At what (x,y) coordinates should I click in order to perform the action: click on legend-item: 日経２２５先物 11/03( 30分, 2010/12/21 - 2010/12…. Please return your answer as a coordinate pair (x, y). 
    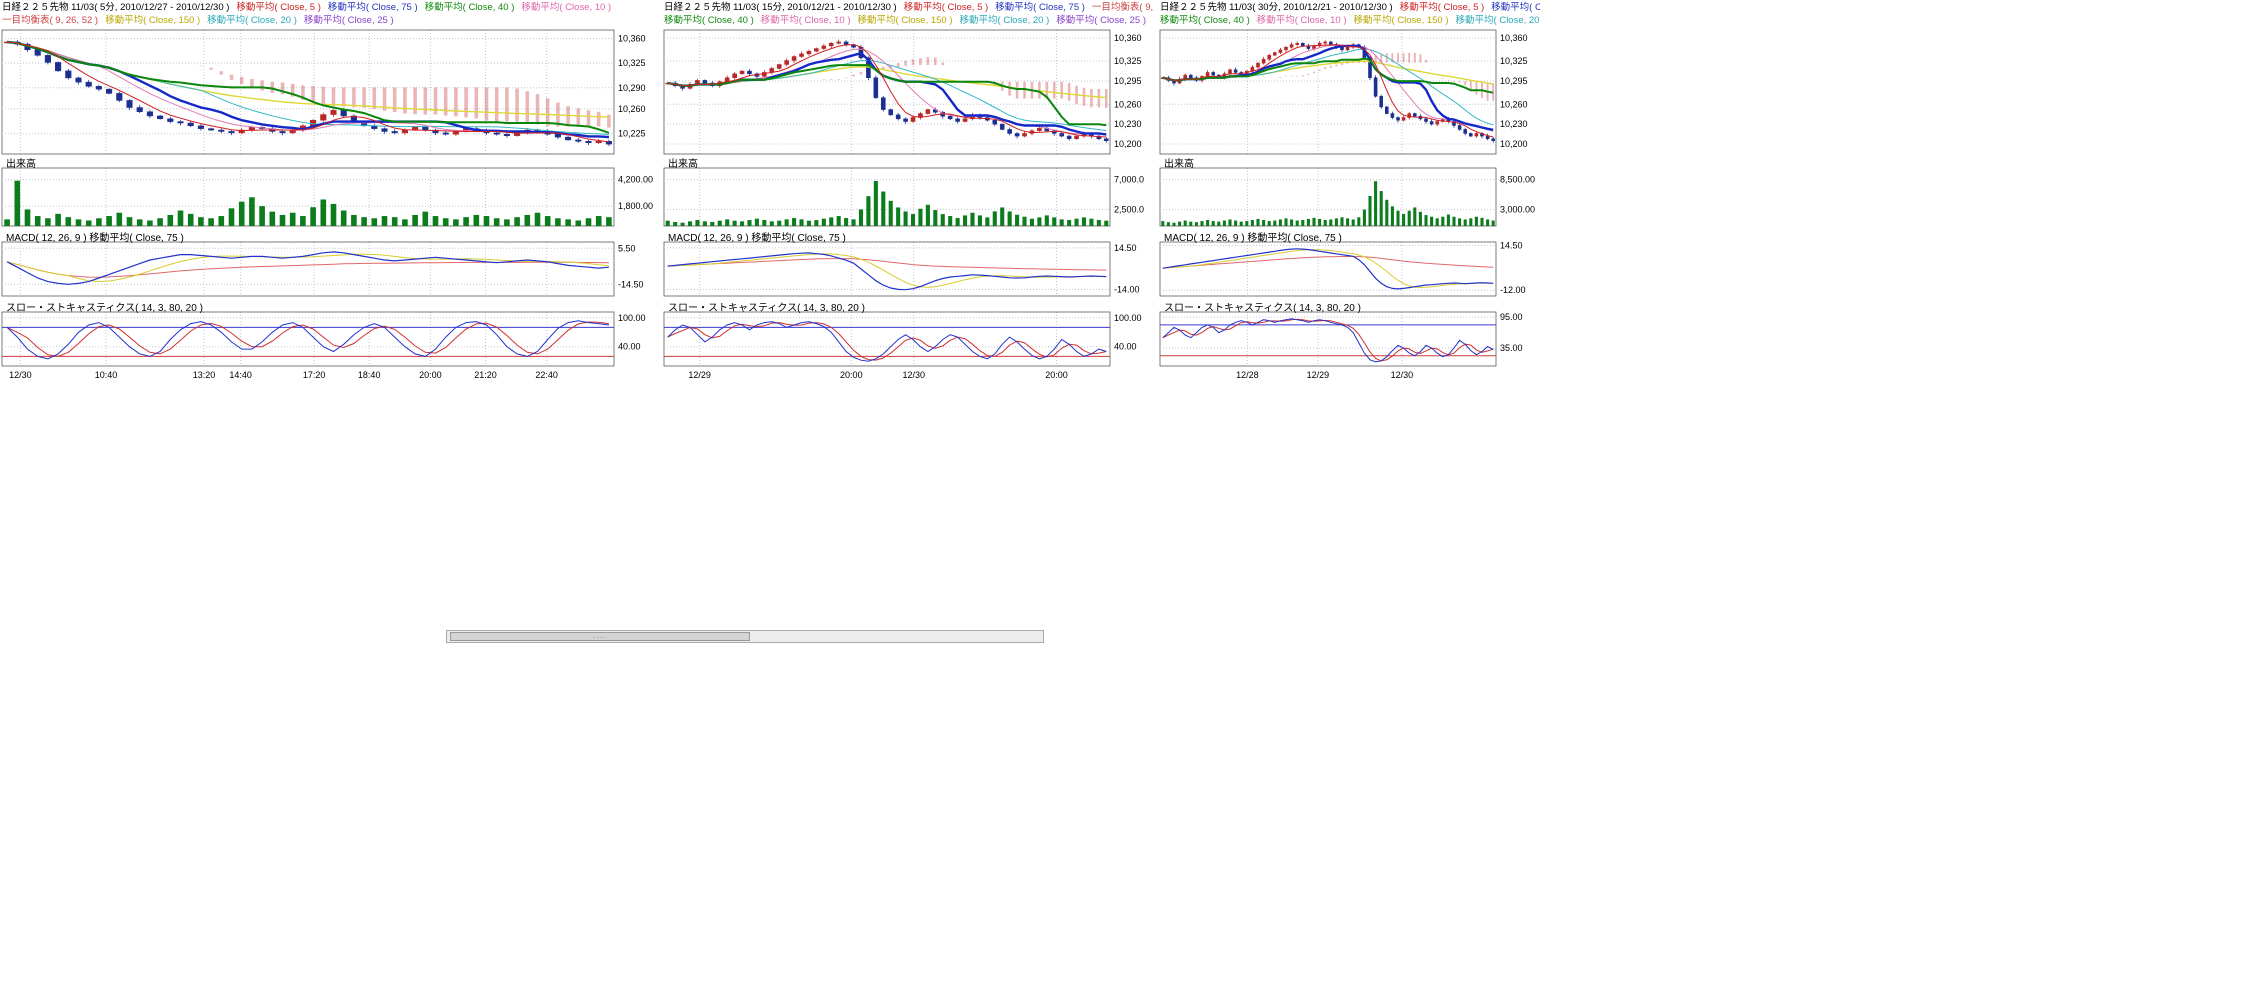
    Looking at the image, I should click on (1276, 7).